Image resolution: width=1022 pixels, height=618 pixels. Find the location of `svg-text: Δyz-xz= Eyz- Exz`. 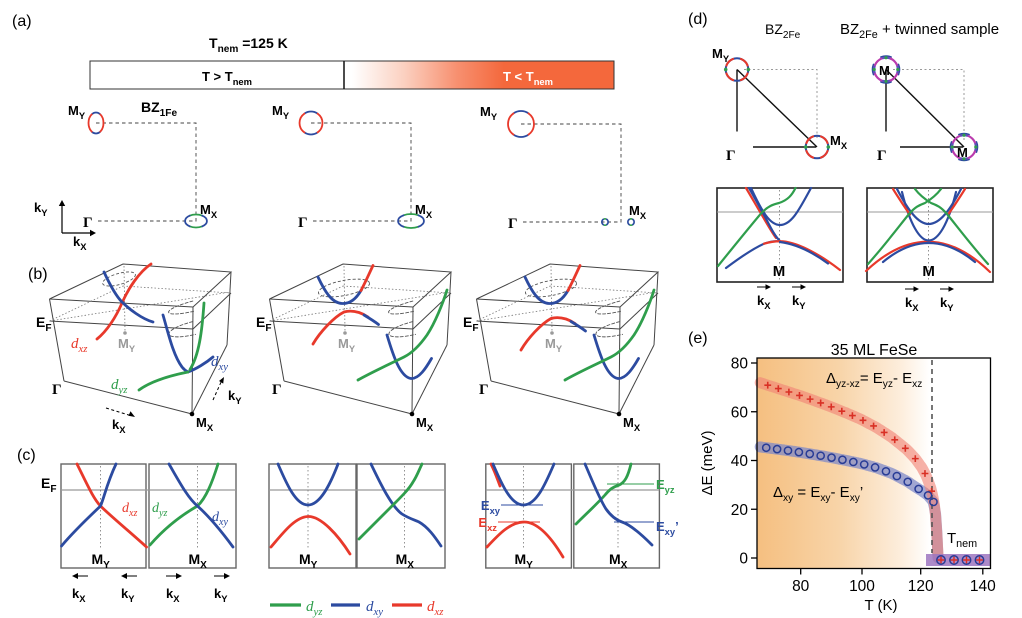

svg-text: Δyz-xz= Eyz- Exz is located at coordinates (874, 380).